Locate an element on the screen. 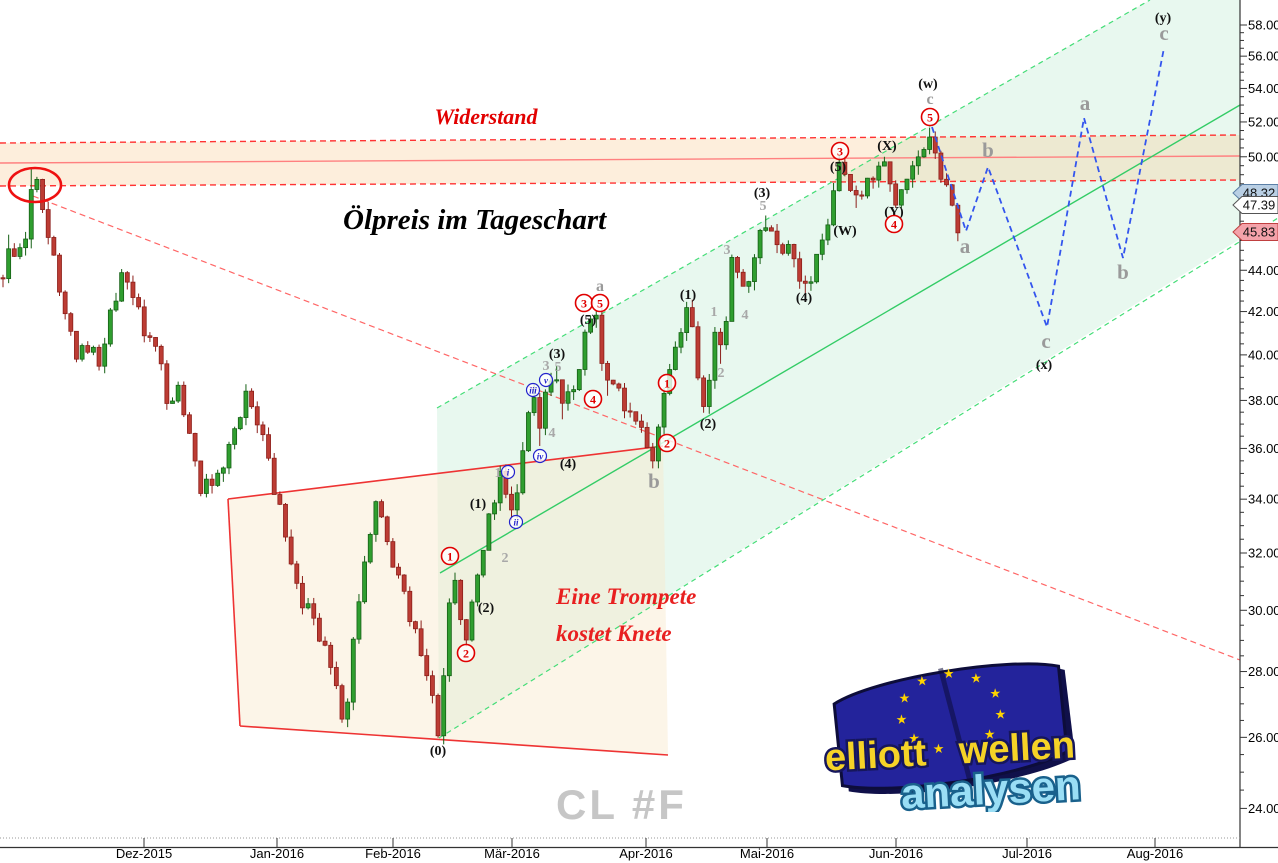 The image size is (1278, 863). wave-label-red-circled: 5 is located at coordinates (930, 117).